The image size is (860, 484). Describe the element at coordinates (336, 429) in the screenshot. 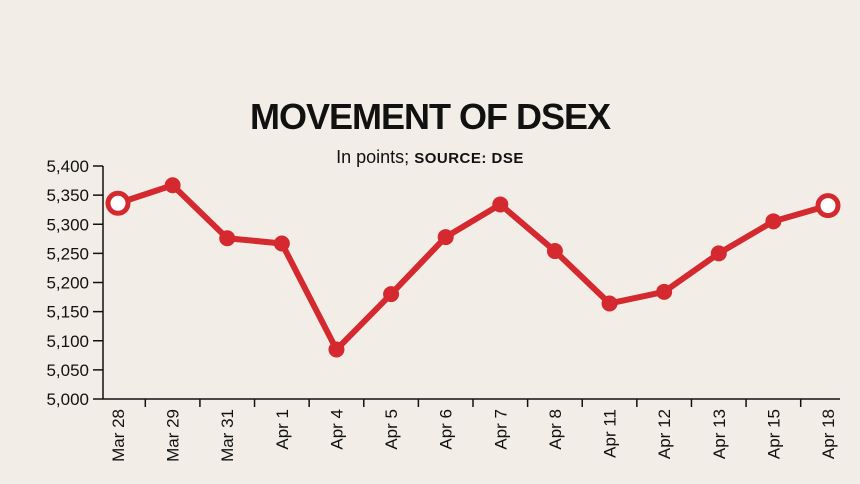

I see `x-tick-label: Apr 4` at that location.